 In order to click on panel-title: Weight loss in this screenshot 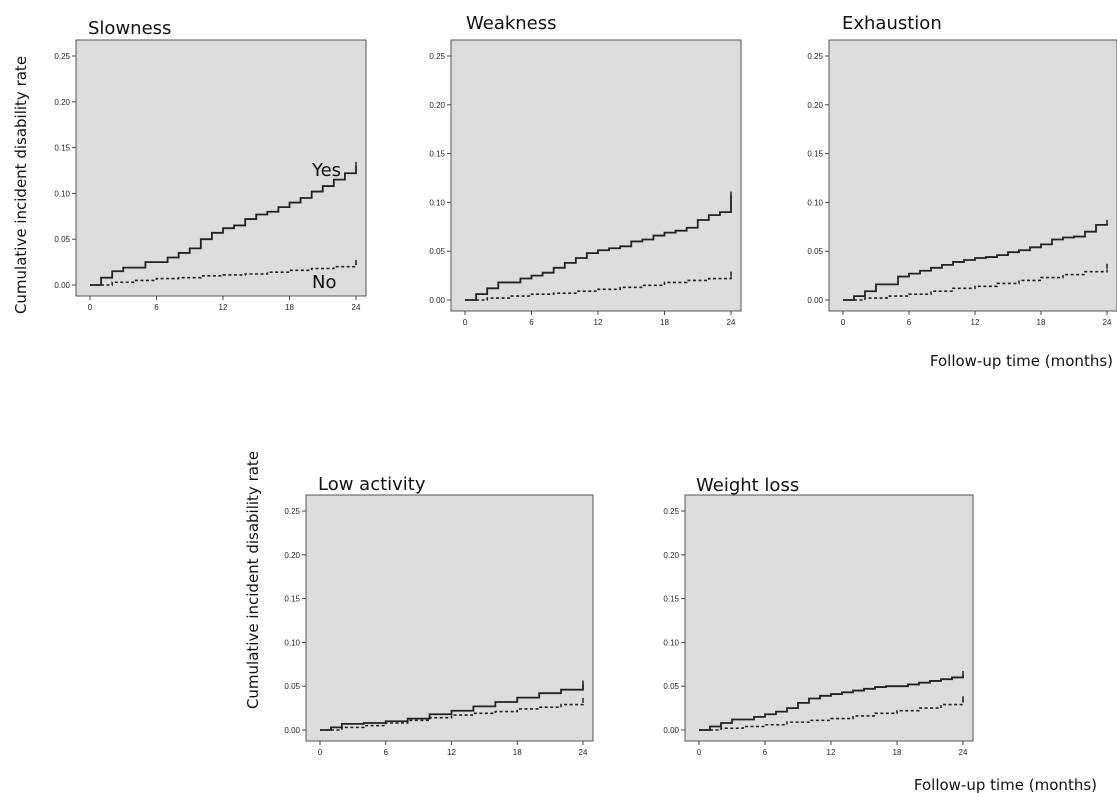, I will do `click(747, 485)`.